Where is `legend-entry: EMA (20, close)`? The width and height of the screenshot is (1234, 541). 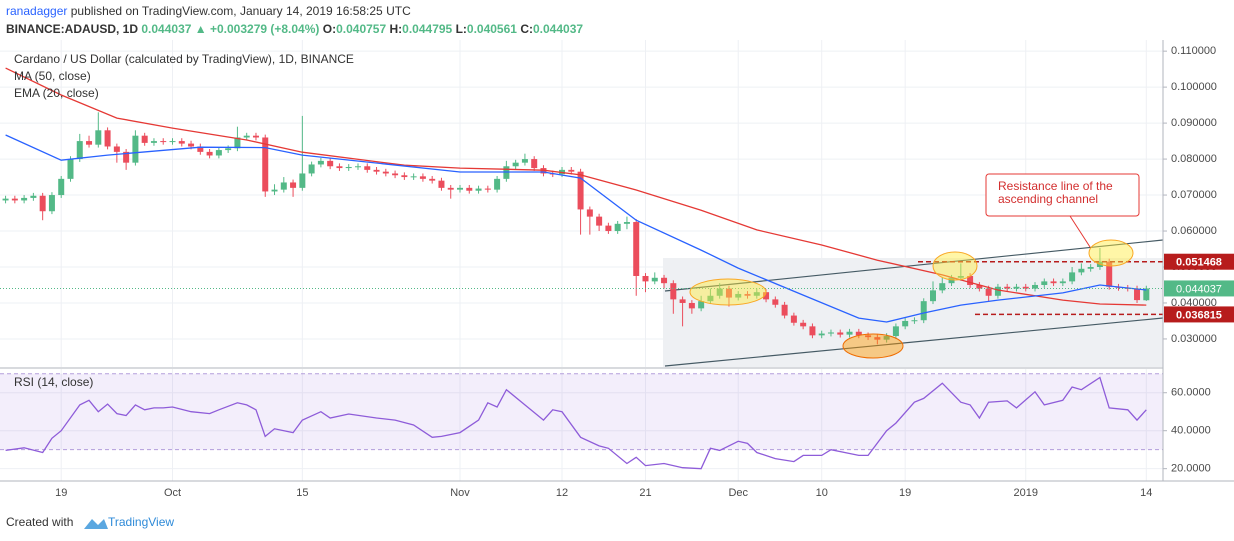 legend-entry: EMA (20, close) is located at coordinates (56, 93).